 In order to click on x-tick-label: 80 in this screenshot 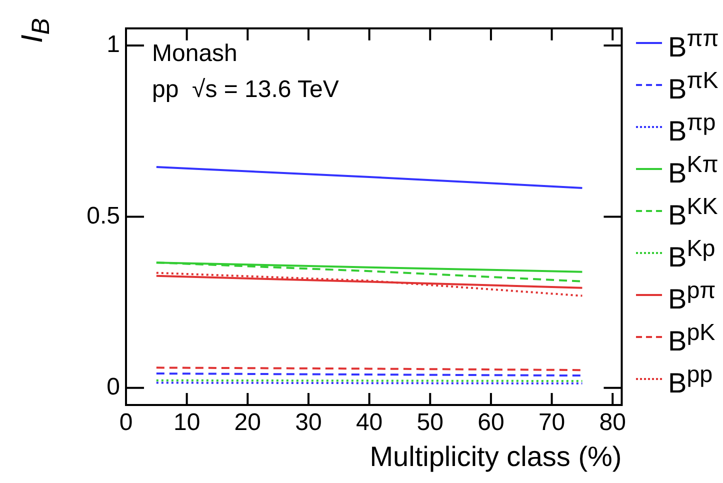, I will do `click(612, 422)`.